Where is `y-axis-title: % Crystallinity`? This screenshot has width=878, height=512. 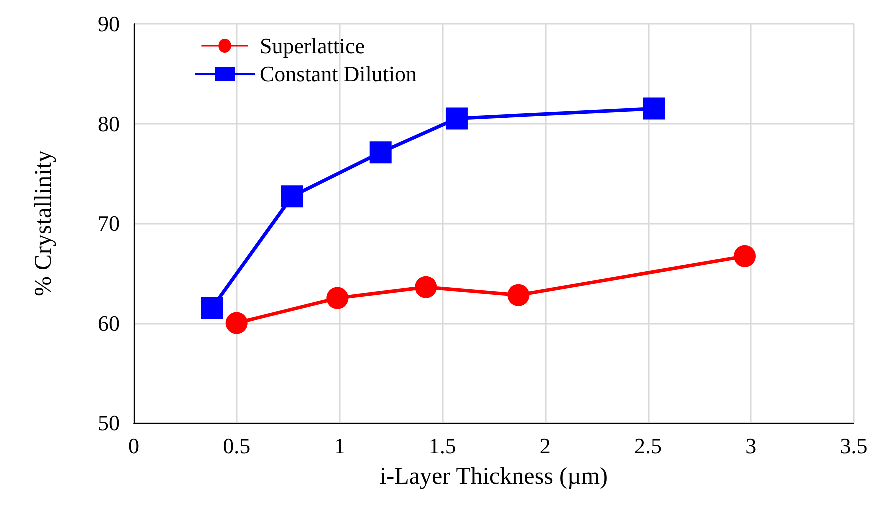 y-axis-title: % Crystallinity is located at coordinates (44, 223).